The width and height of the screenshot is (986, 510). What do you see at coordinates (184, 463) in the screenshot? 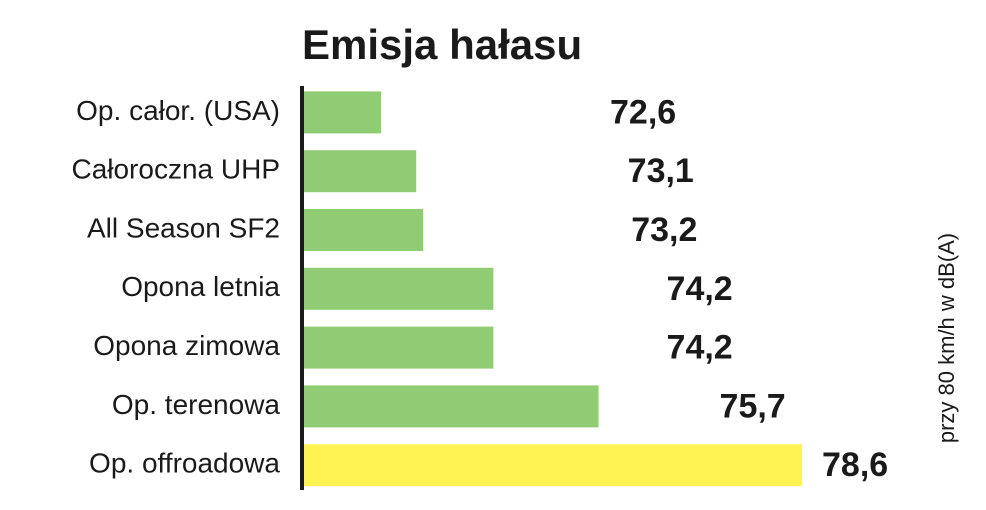
I see `category-label: Op. offroadowa` at bounding box center [184, 463].